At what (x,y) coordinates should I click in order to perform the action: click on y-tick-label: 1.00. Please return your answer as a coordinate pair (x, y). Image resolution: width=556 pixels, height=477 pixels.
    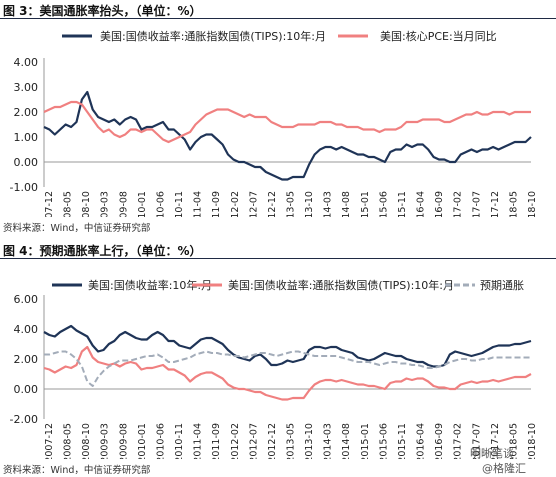
    Looking at the image, I should click on (26, 137).